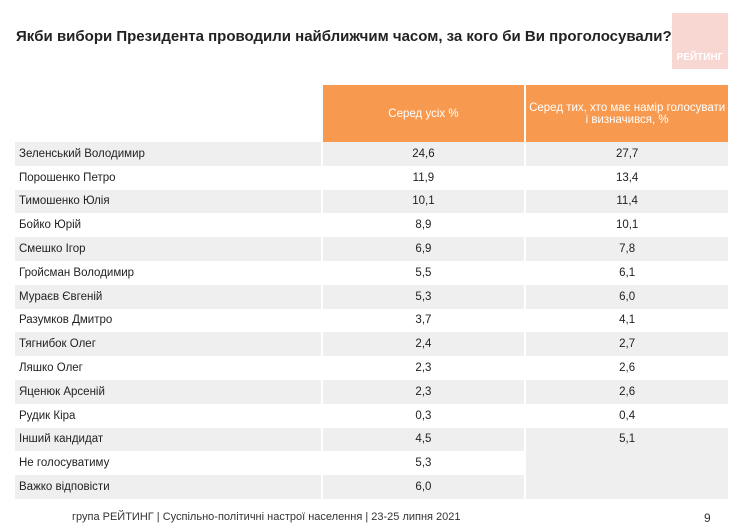  Describe the element at coordinates (168, 391) in the screenshot. I see `candidate-name: Яценюк Арсеній` at that location.